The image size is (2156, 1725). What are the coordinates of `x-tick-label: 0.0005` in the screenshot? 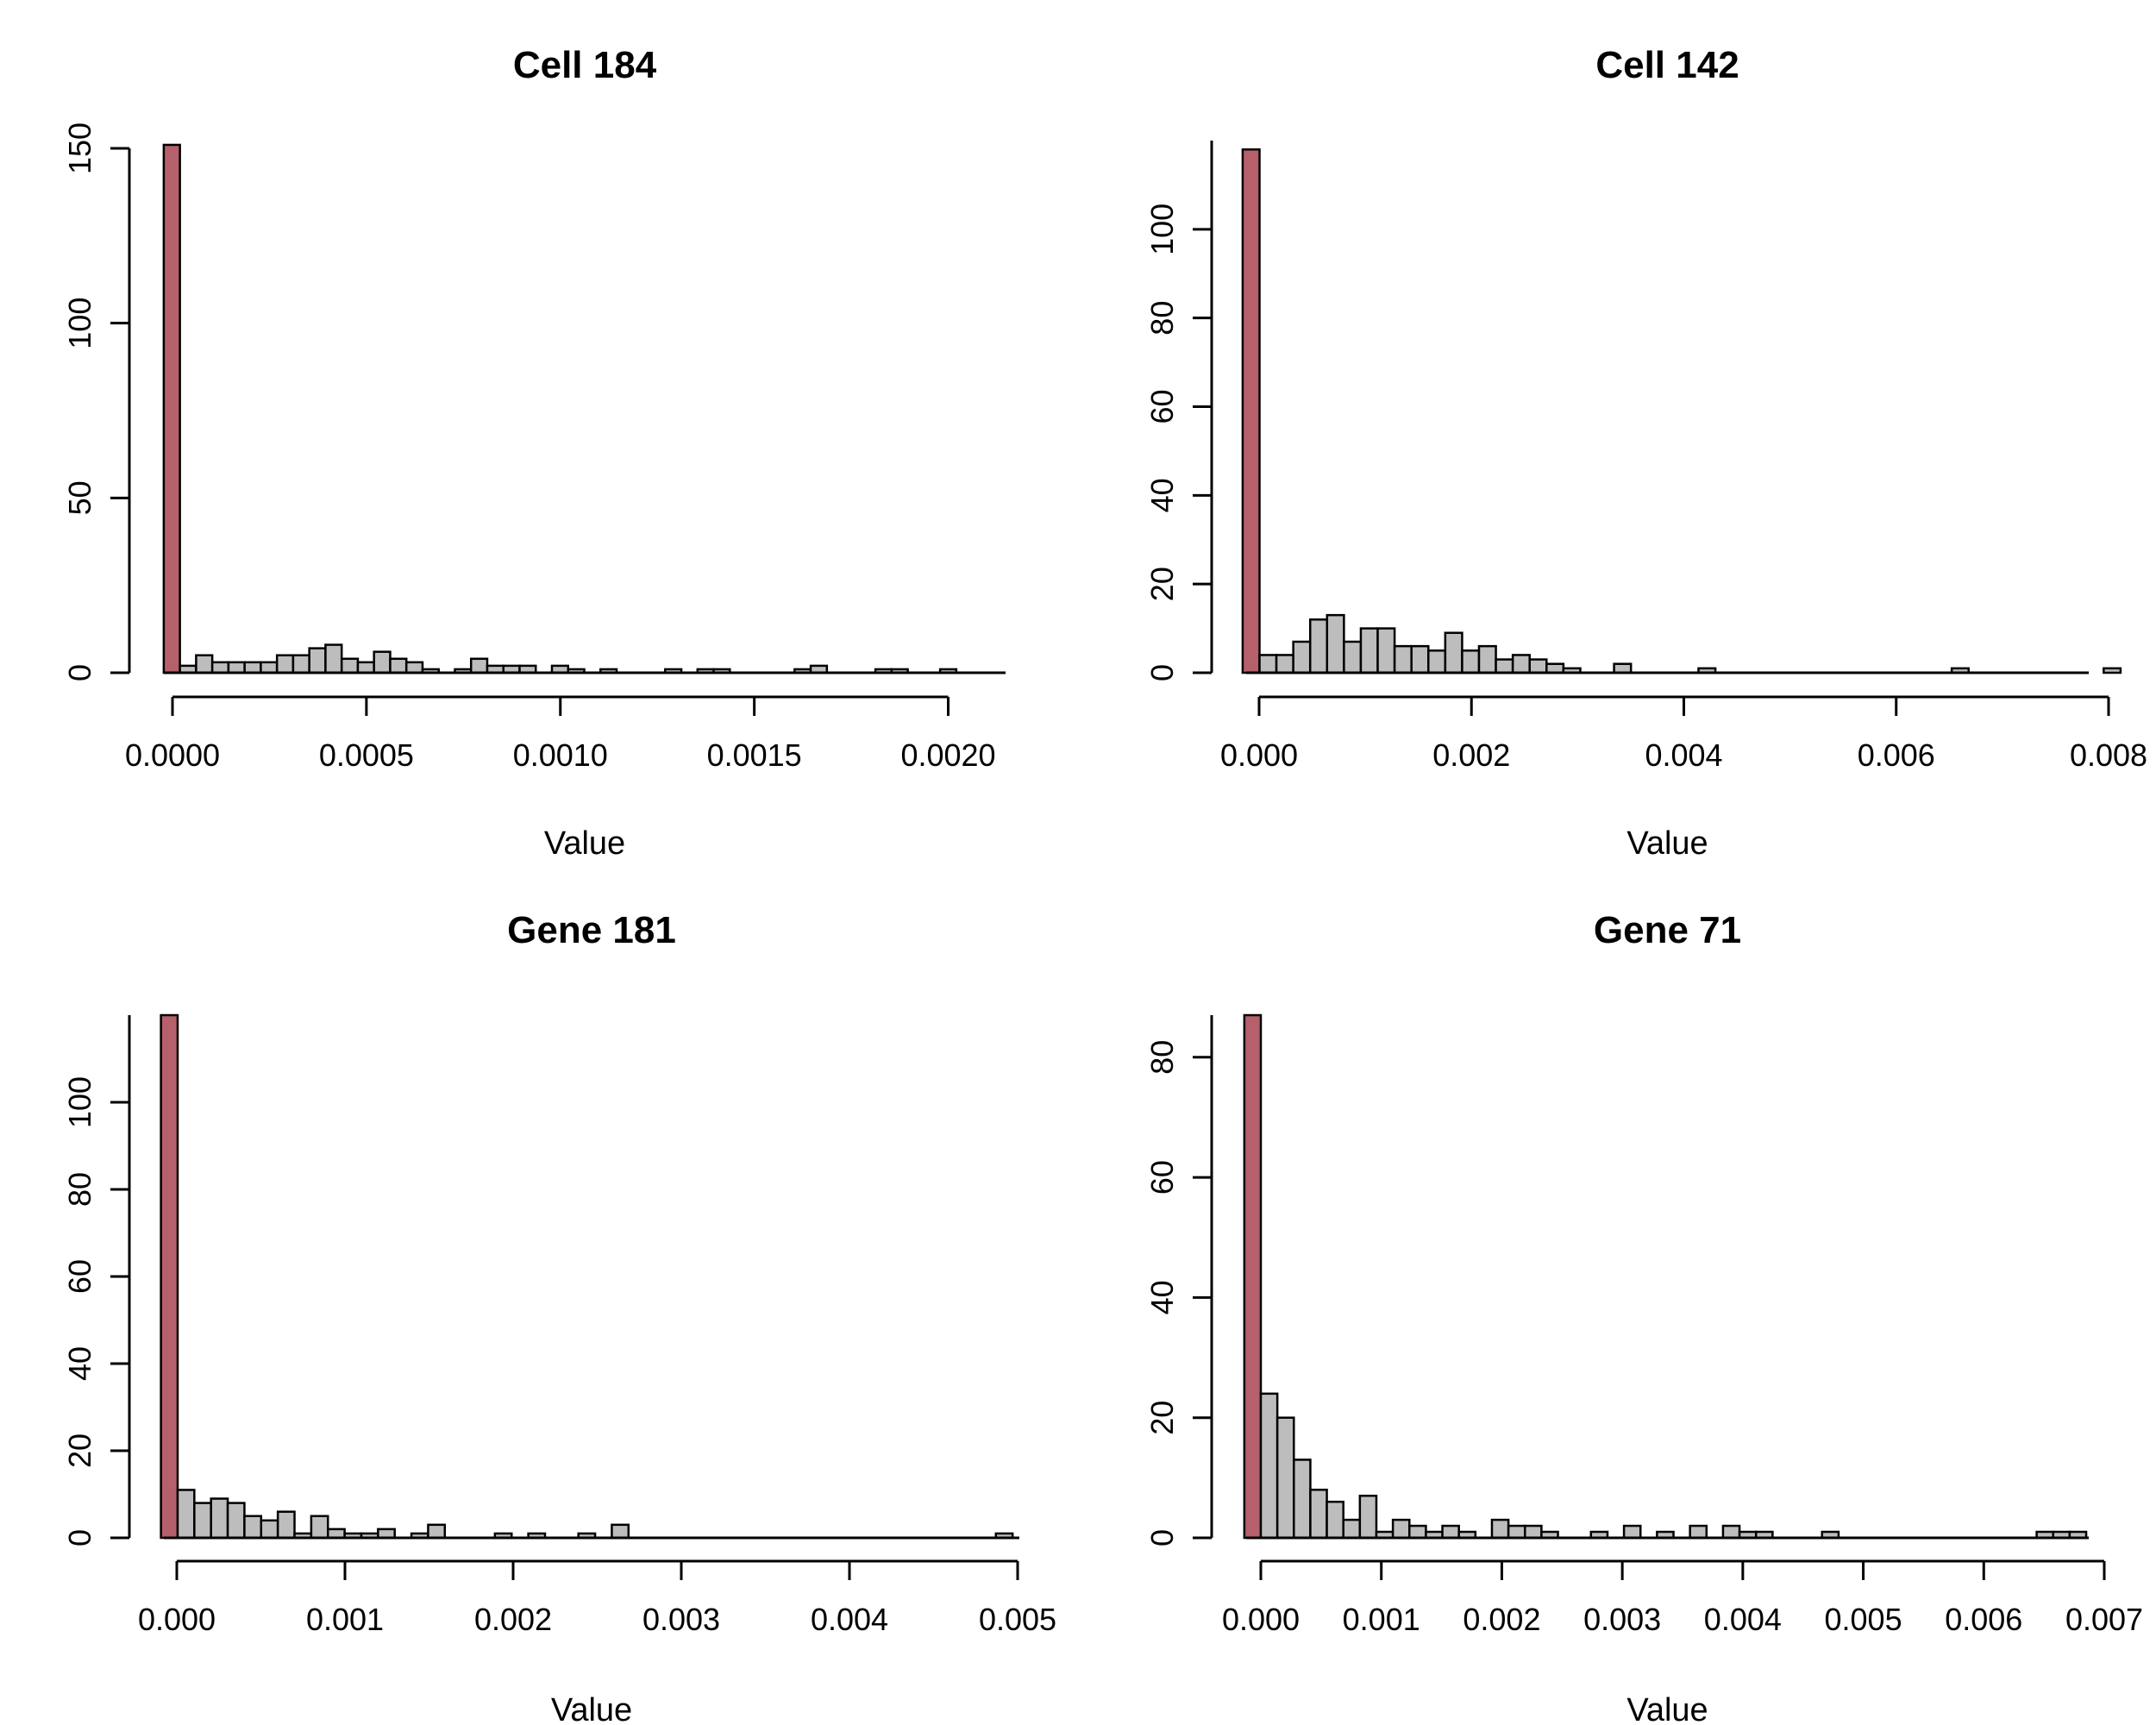 It's located at (366, 755).